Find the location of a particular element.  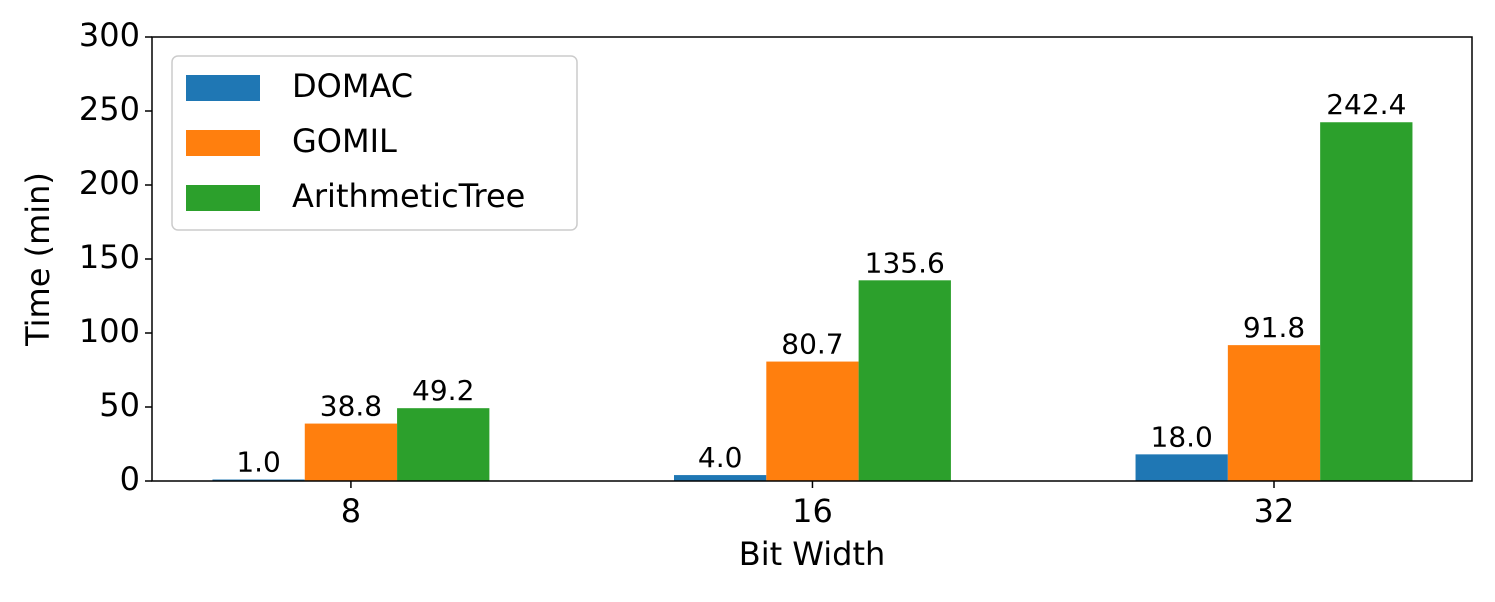

y-tick-label: 50 is located at coordinates (119, 405).